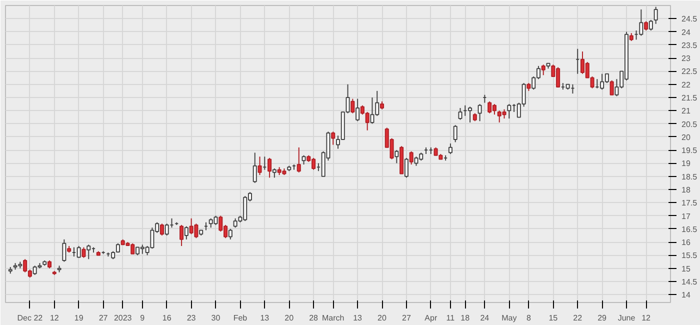 This screenshot has height=325, width=700. I want to click on x-tick-label: 11, so click(451, 318).